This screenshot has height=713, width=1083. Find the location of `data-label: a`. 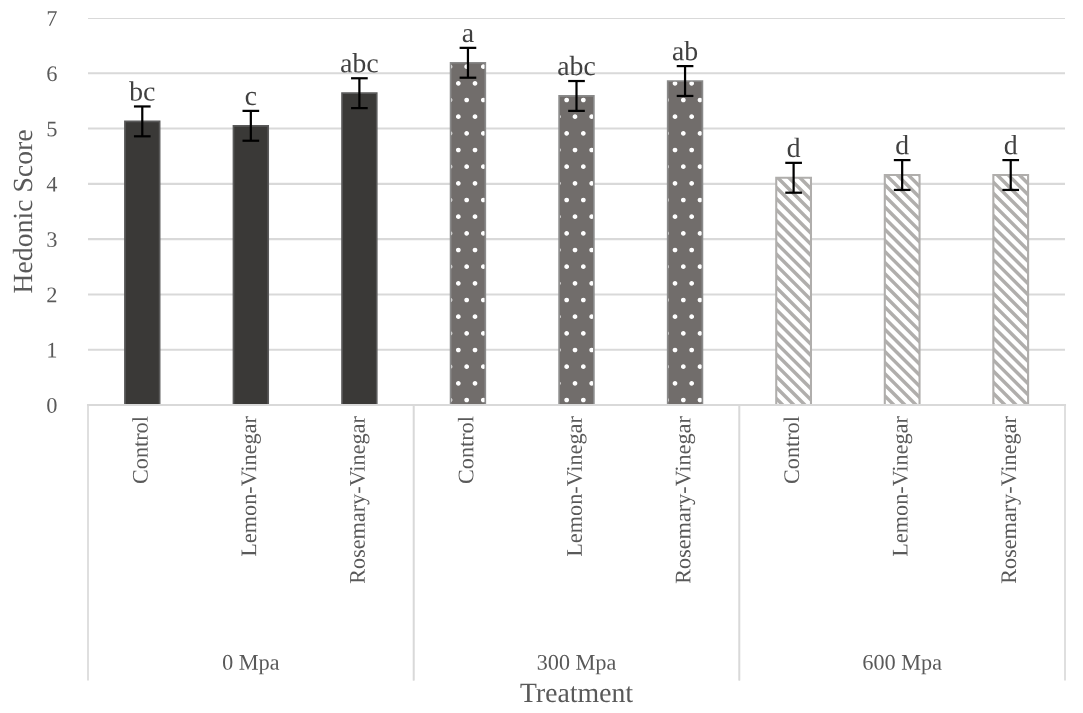

data-label: a is located at coordinates (468, 35).